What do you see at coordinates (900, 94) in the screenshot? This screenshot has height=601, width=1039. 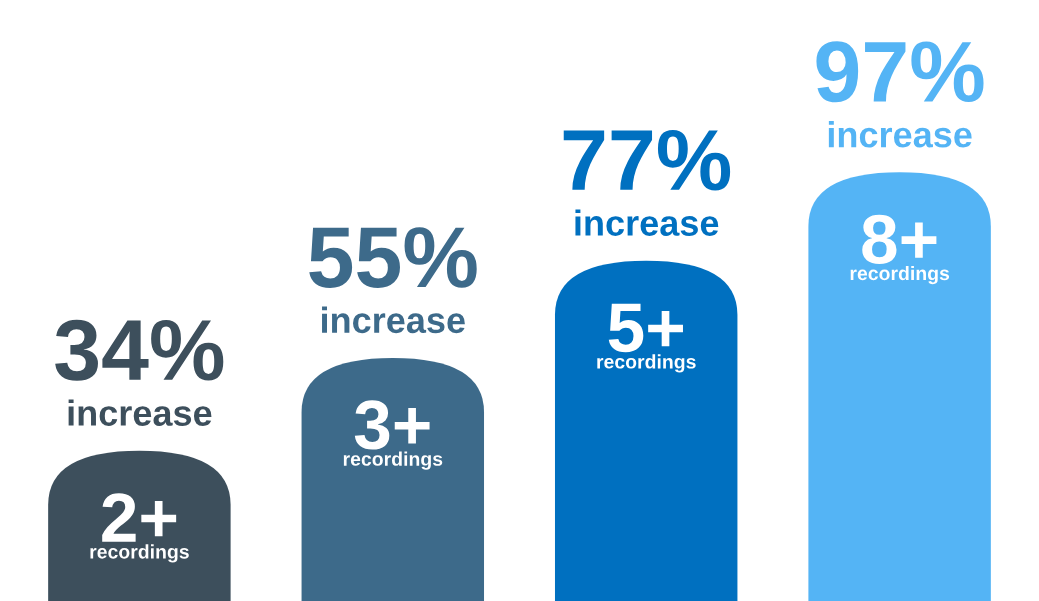 I see `data-label: 97% increase` at bounding box center [900, 94].